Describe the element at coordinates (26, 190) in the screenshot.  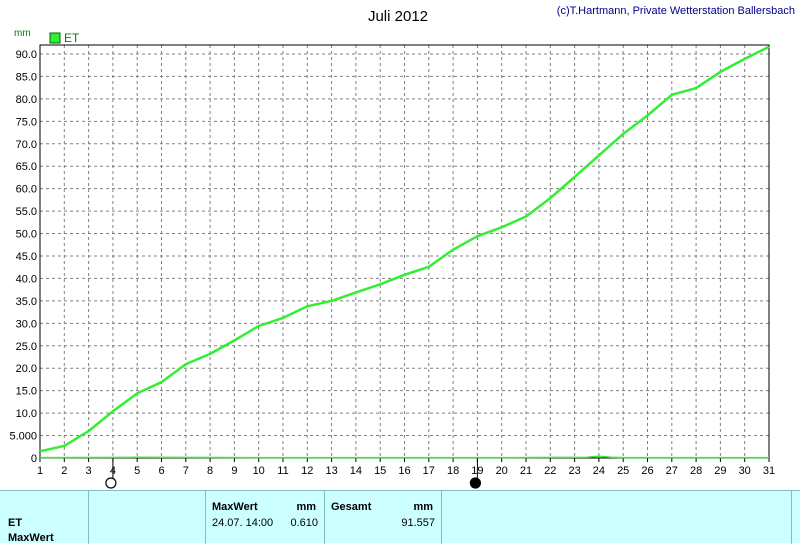
I see `y-tick-label: 60.0` at that location.